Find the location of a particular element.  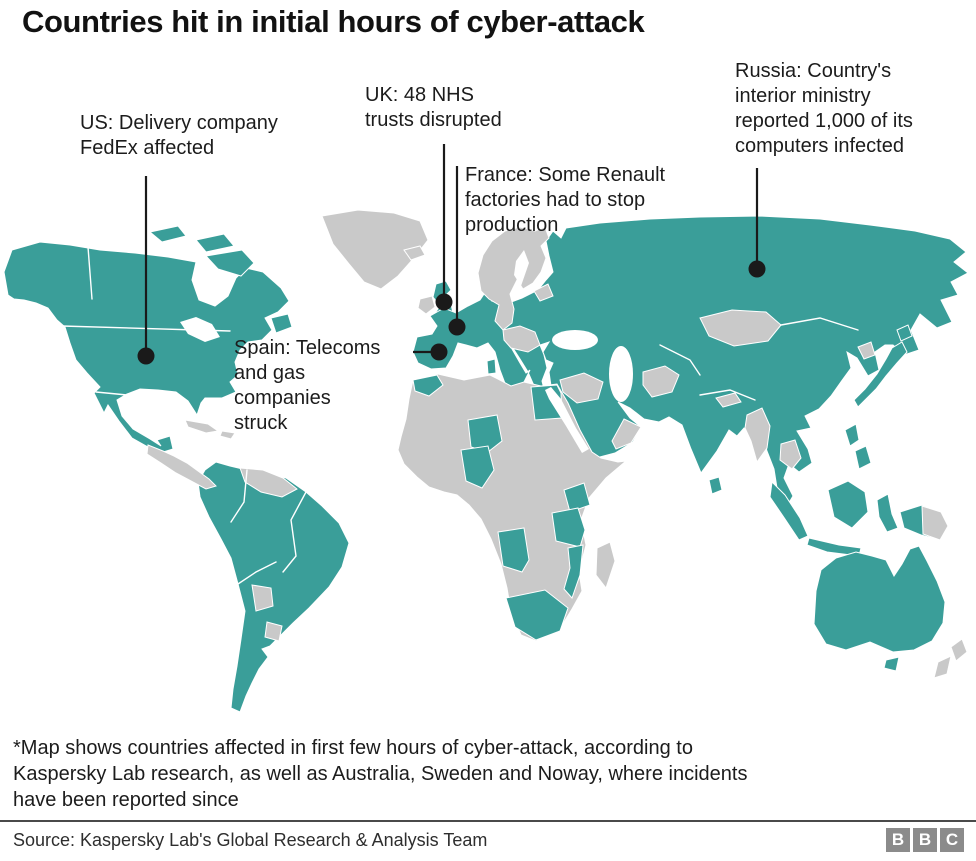

region-newfoundland is located at coordinates (281, 323).